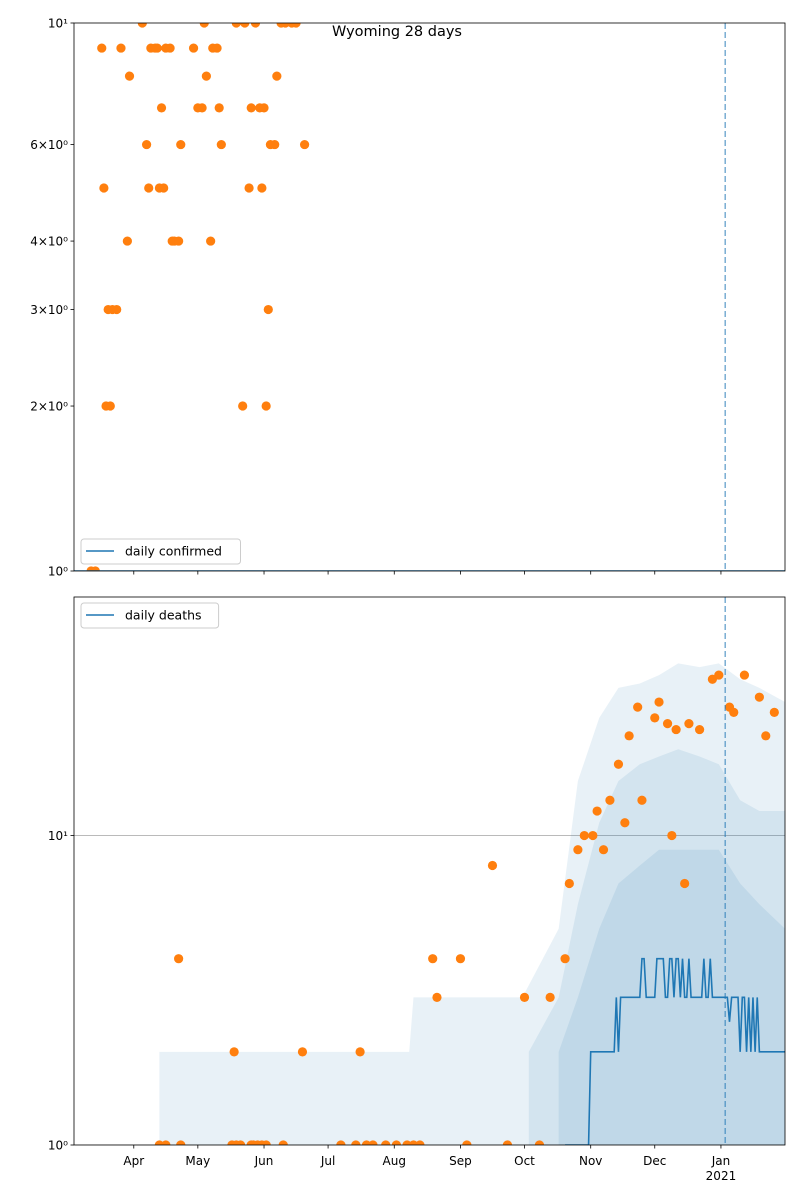 The image size is (800, 1200). What do you see at coordinates (327, 1161) in the screenshot?
I see `x-tick-label: Jul` at bounding box center [327, 1161].